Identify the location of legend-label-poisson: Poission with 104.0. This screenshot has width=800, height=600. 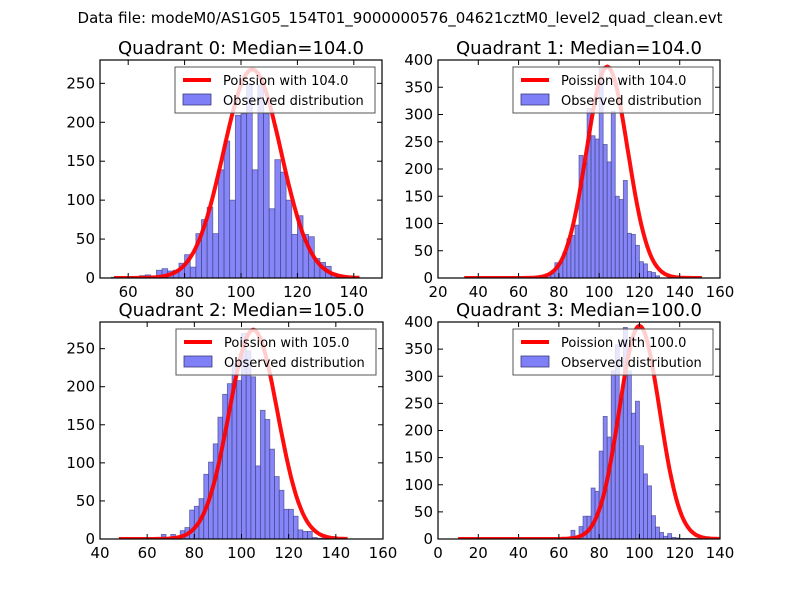
(285, 81).